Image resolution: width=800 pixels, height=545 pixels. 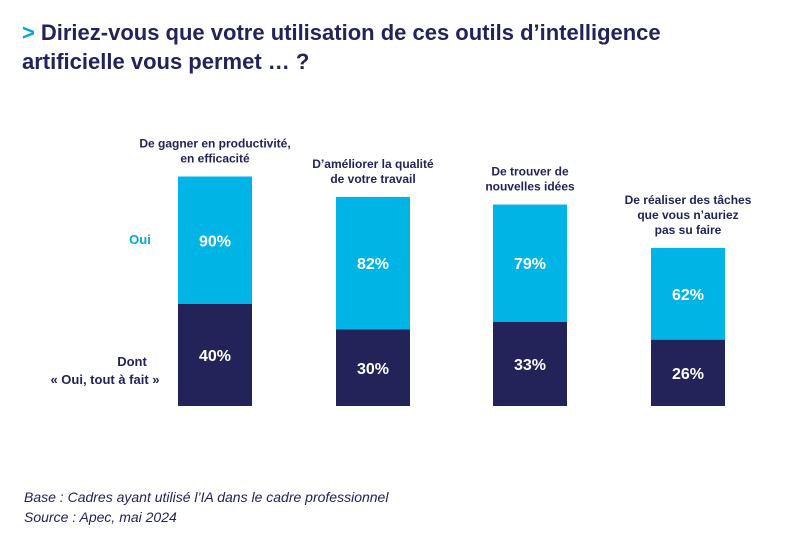 I want to click on footer-source: Source : Apec, mai 2024, so click(x=100, y=517).